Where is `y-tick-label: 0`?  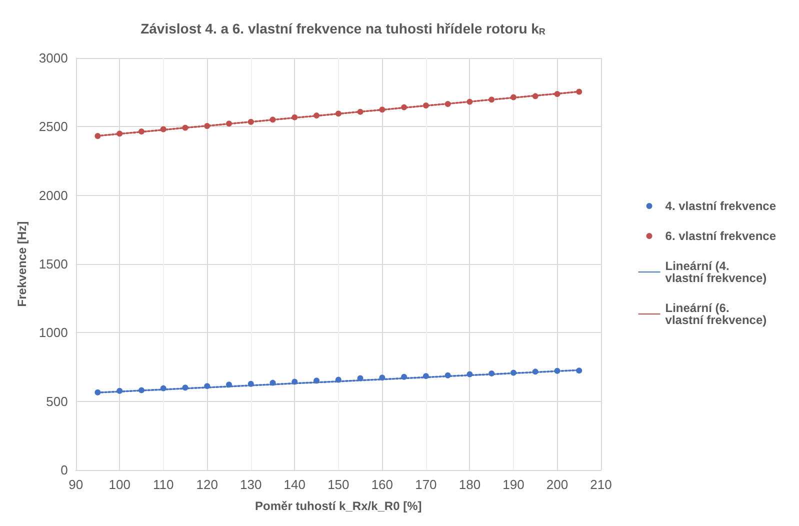 y-tick-label: 0 is located at coordinates (64, 470).